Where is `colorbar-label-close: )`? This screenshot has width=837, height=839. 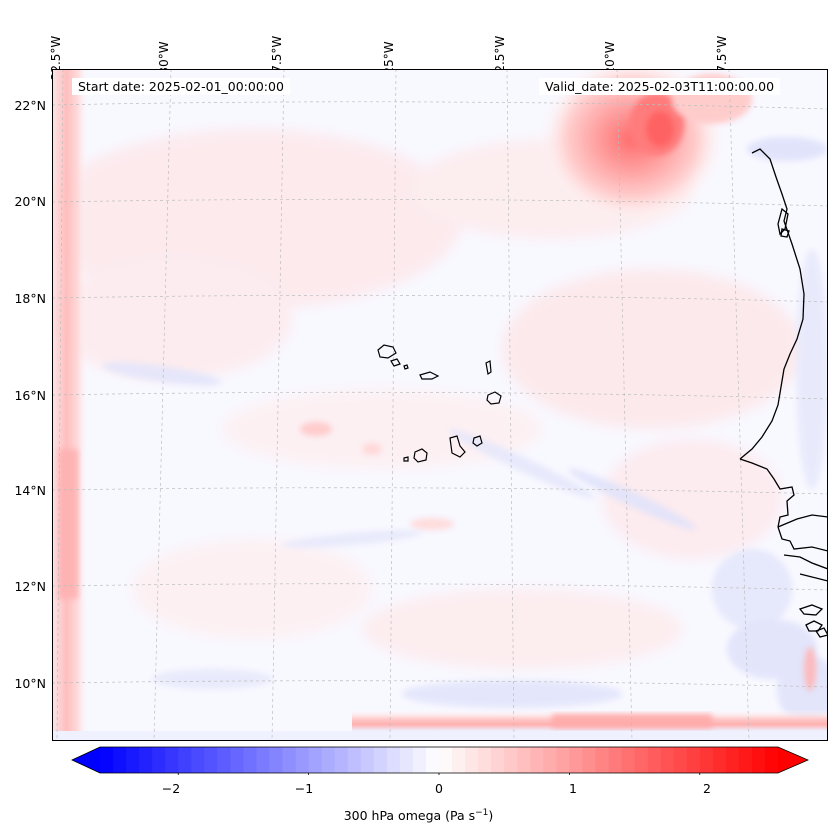
colorbar-label-close: ) is located at coordinates (491, 816).